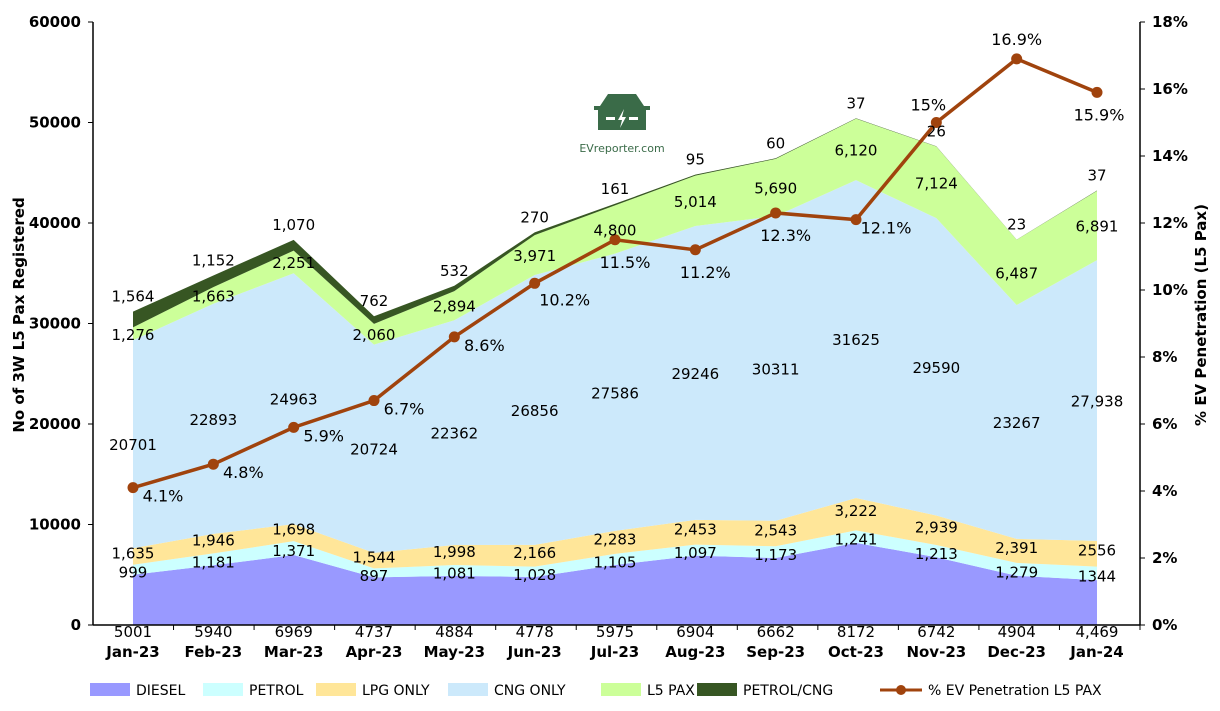 This screenshot has width=1220, height=711. Describe the element at coordinates (856, 540) in the screenshot. I see `data-label: 1,241` at that location.